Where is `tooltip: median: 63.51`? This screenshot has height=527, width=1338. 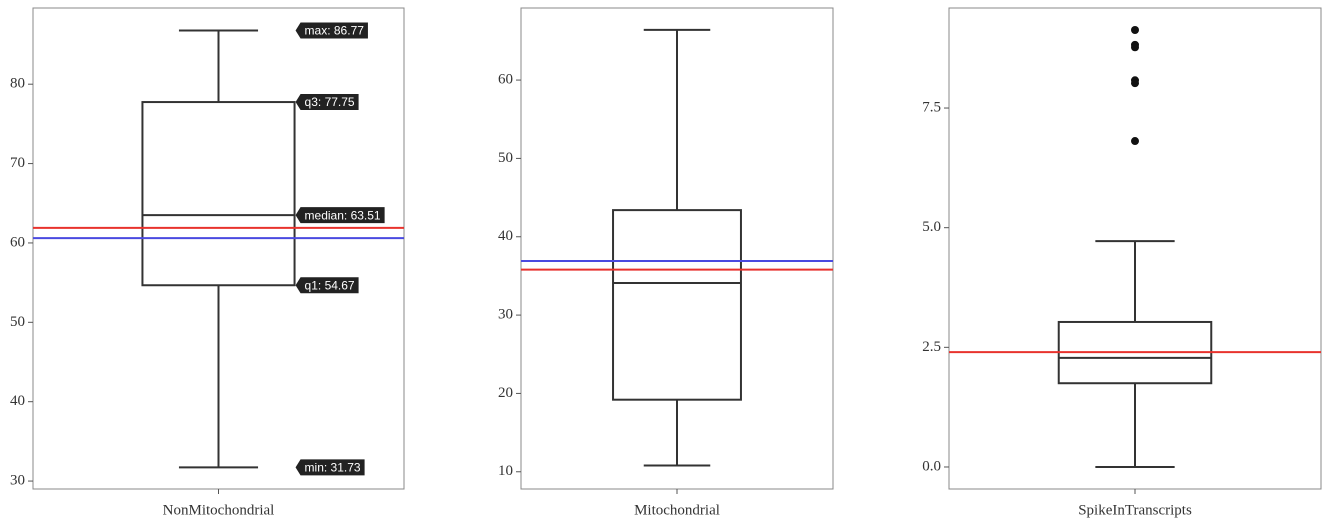
tooltip: median: 63.51 is located at coordinates (340, 215).